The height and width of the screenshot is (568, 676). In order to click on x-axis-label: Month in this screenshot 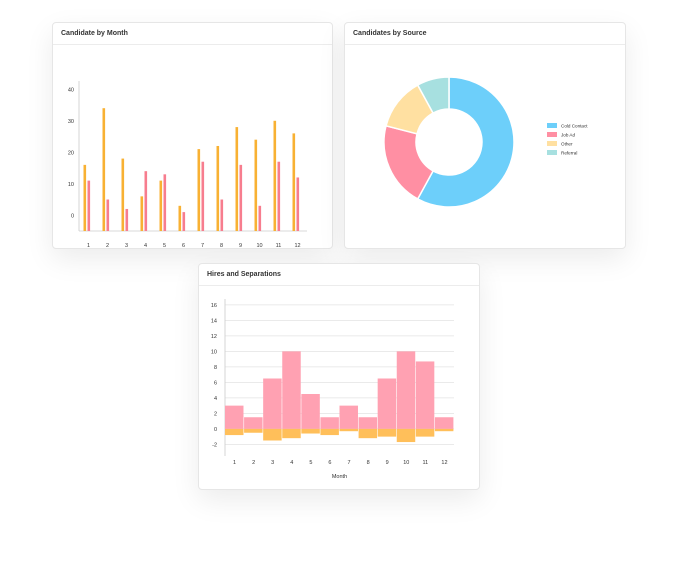, I will do `click(339, 477)`.